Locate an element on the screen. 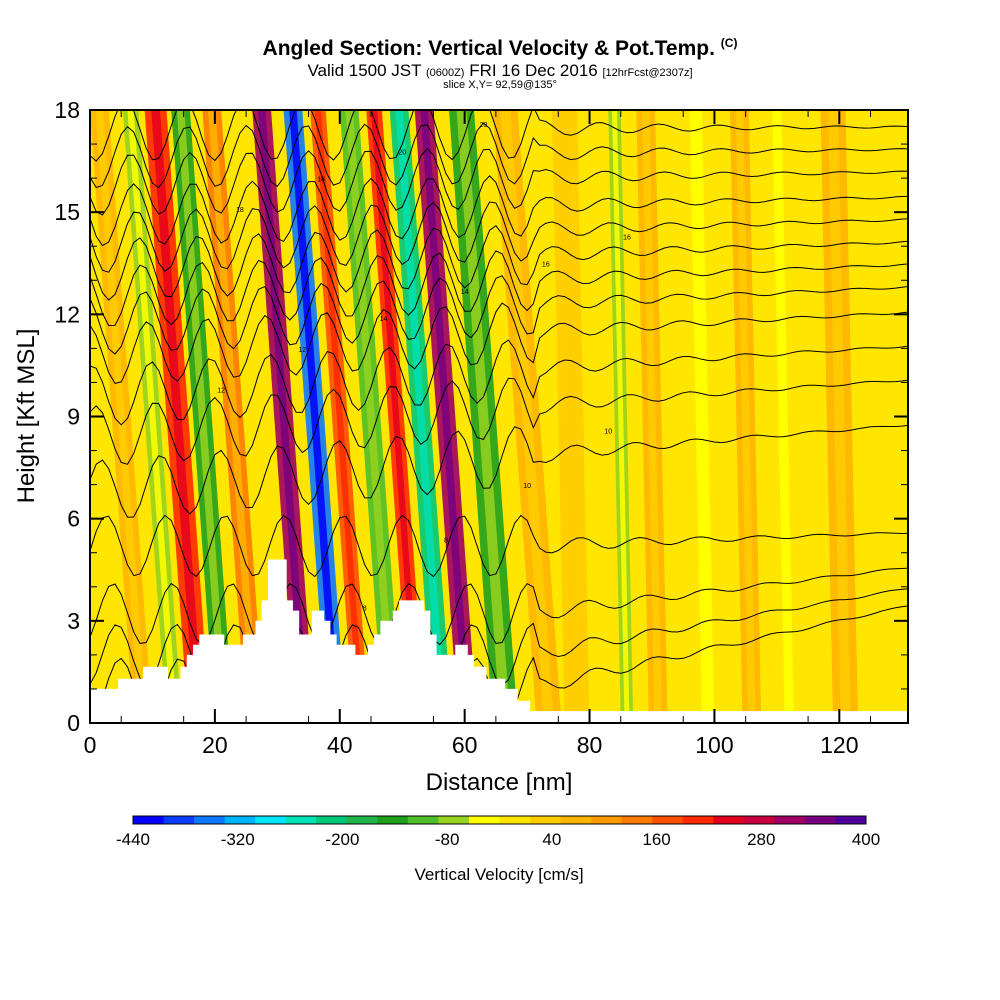 The image size is (1000, 1000). slice-label: slice X,Y= 92,59@135° is located at coordinates (500, 85).